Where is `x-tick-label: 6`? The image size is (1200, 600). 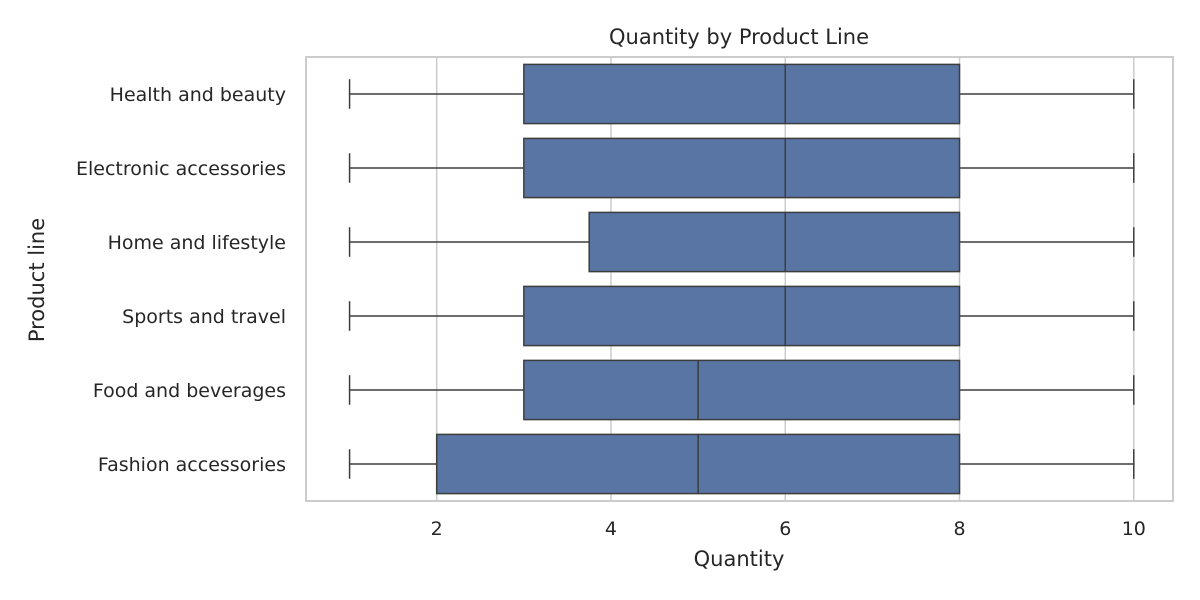 x-tick-label: 6 is located at coordinates (785, 529).